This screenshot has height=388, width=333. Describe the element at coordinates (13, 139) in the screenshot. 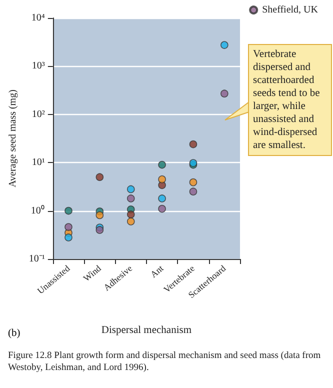

I see `y-axis-title: Average seed mass (mg)` at that location.